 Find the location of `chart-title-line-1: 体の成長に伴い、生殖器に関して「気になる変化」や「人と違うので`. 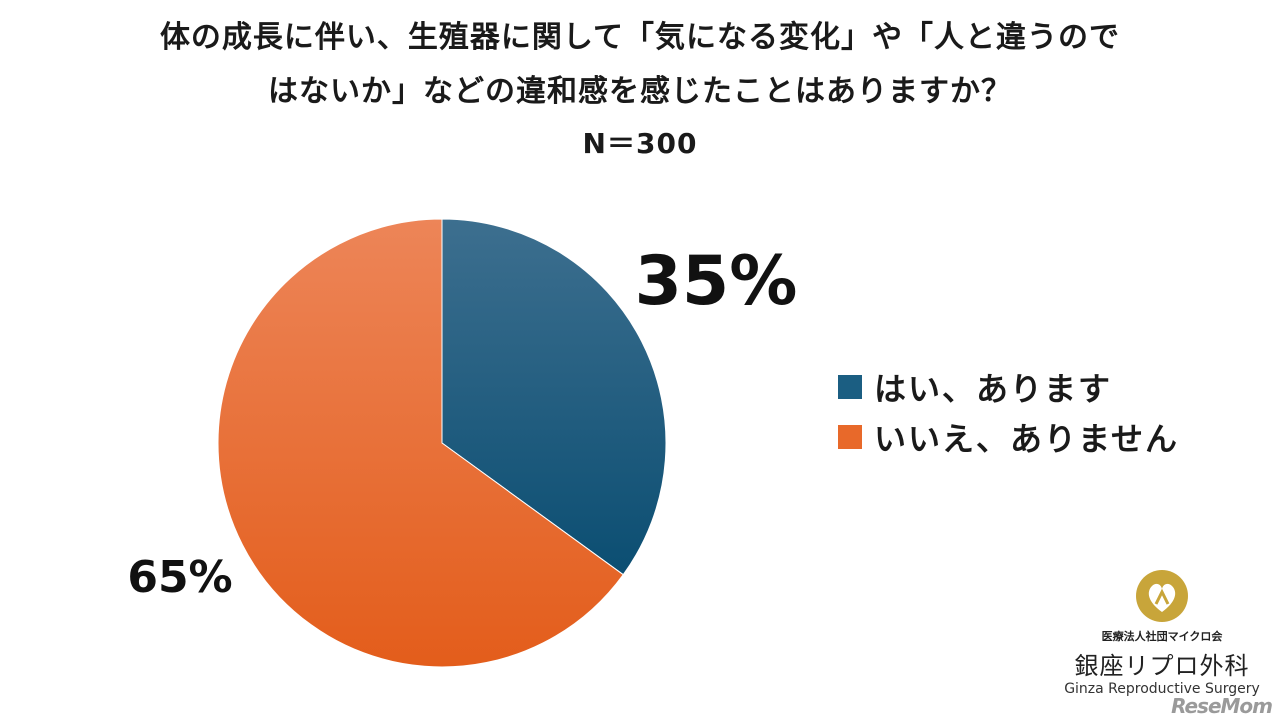

chart-title-line-1: 体の成長に伴い、生殖器に関して「気になる変化」や「人と違うので is located at coordinates (640, 37).